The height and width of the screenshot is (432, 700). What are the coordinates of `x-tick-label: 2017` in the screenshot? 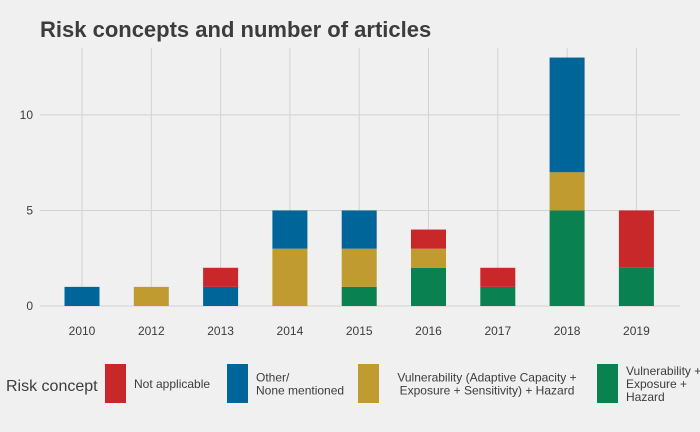 It's located at (497, 331).